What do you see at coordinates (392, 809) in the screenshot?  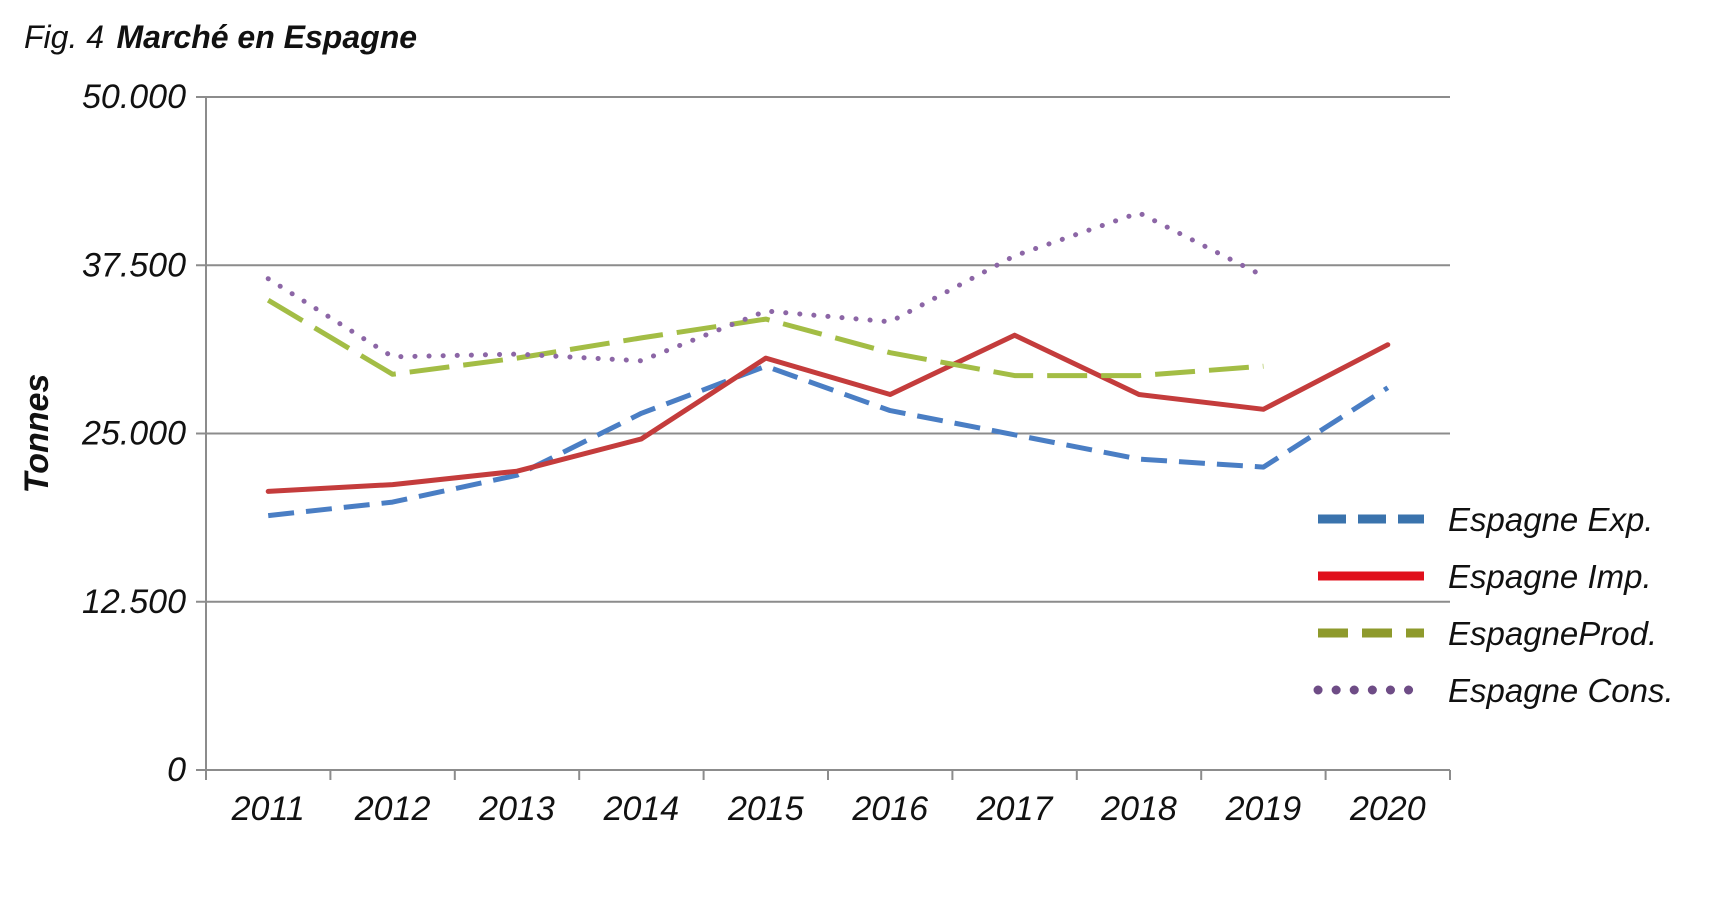 I see `x-tick-label: 2012` at bounding box center [392, 809].